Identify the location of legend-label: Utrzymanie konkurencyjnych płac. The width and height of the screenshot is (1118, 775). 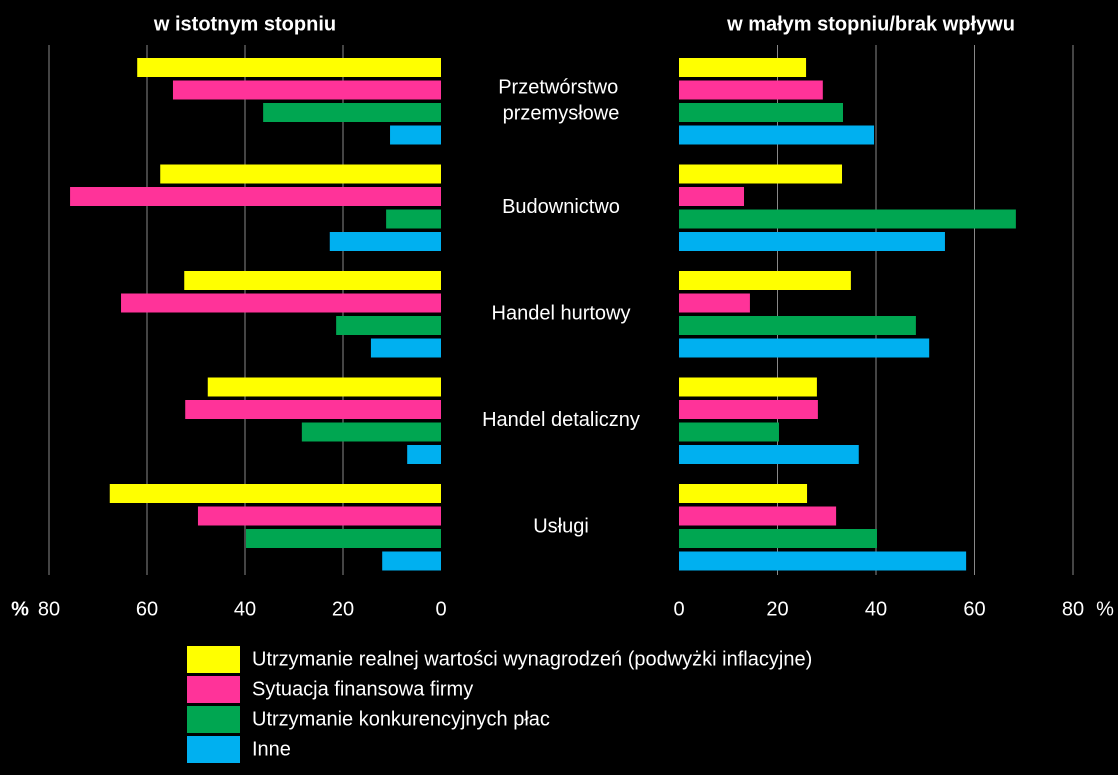
(401, 719).